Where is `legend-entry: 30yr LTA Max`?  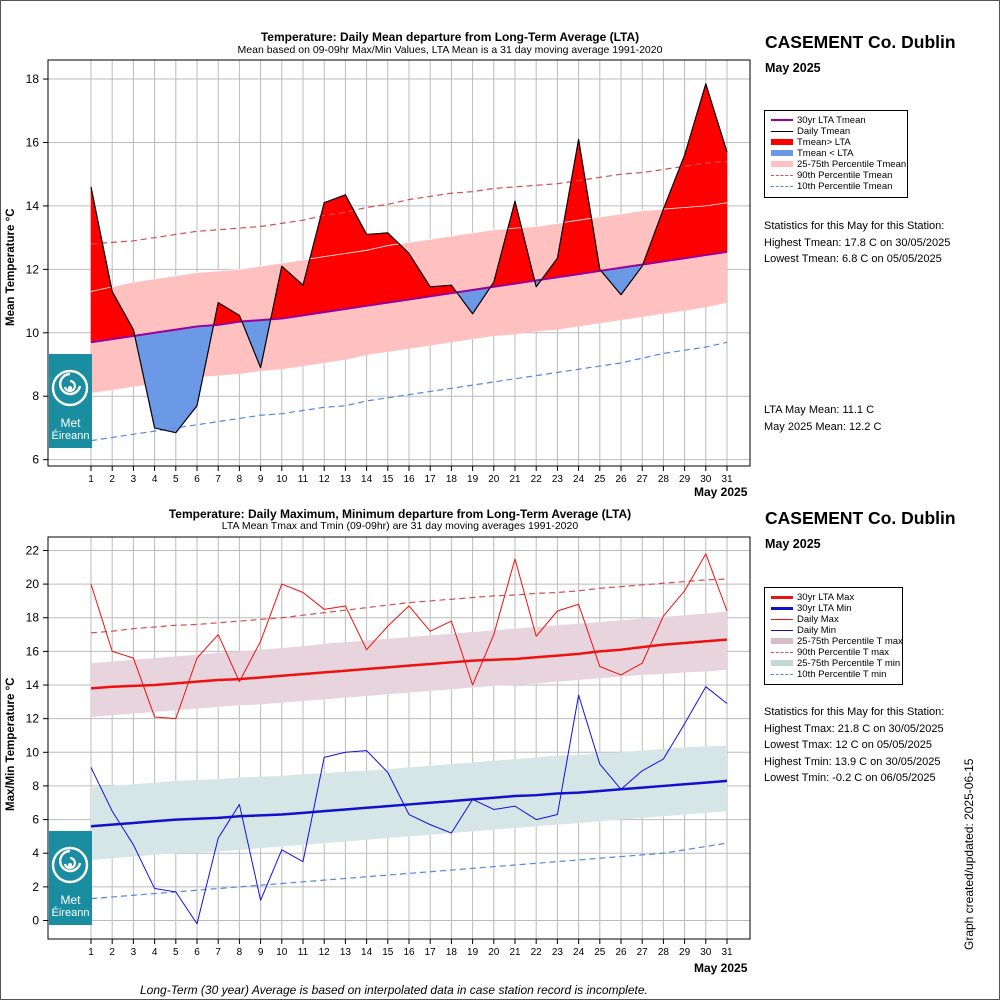
legend-entry: 30yr LTA Max is located at coordinates (833, 597).